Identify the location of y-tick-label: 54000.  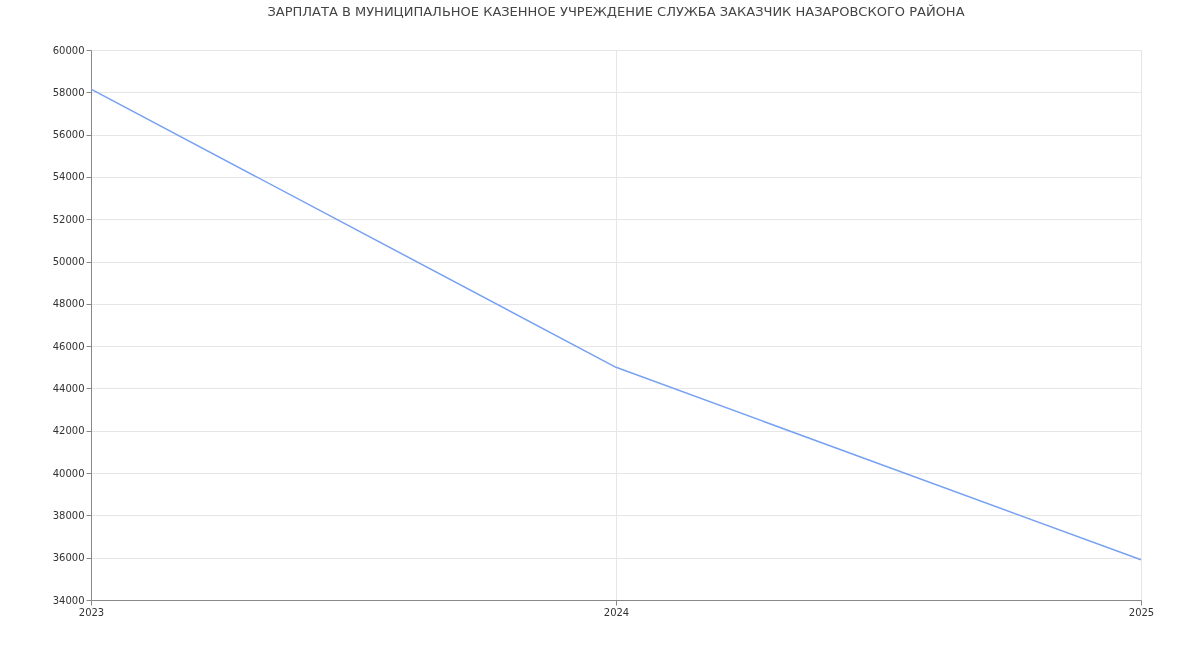
(68, 177).